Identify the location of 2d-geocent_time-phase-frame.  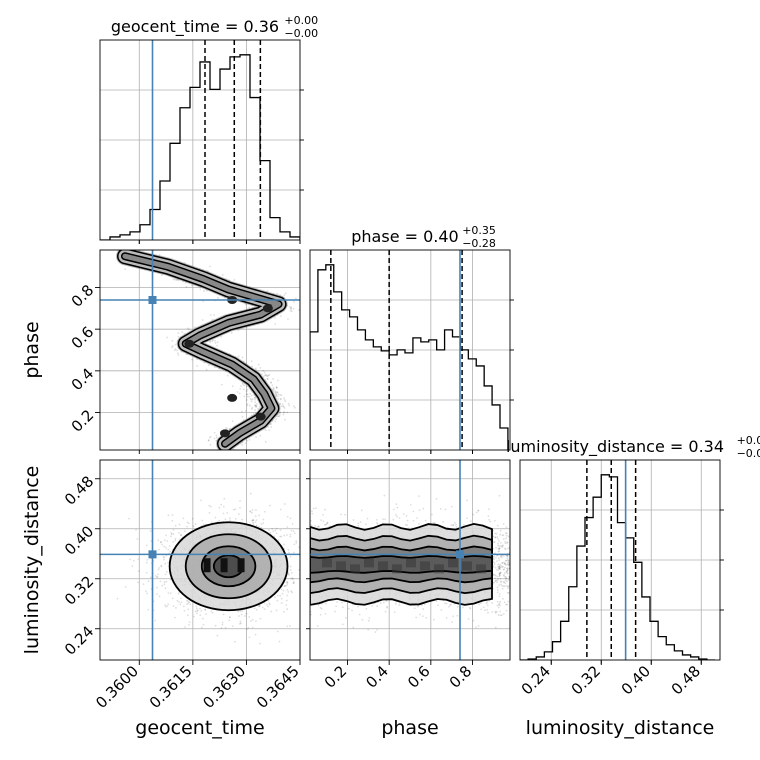
(200, 350).